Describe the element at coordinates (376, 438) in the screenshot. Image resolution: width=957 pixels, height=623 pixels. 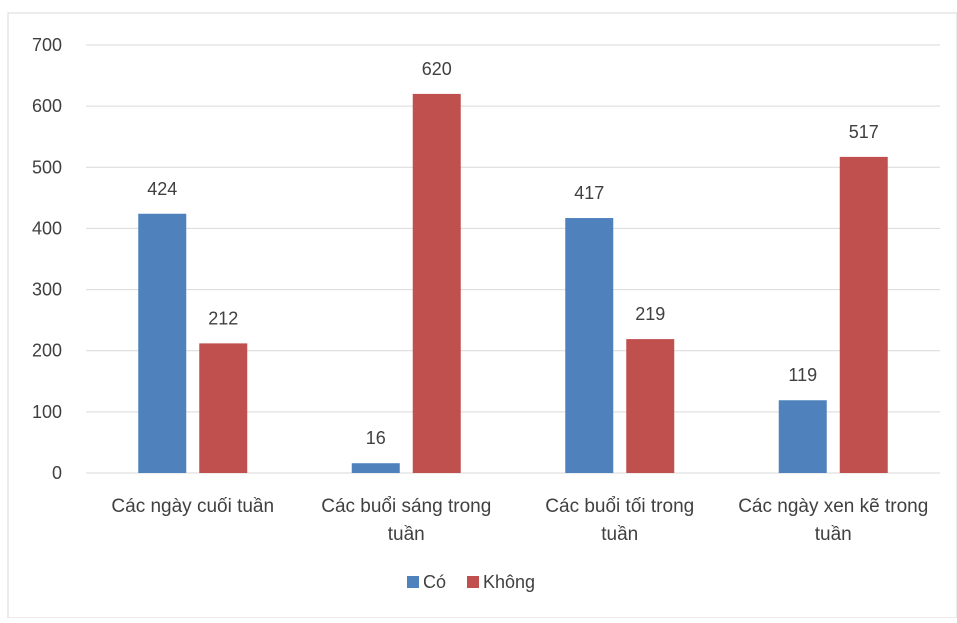
I see `data-label: 16` at that location.